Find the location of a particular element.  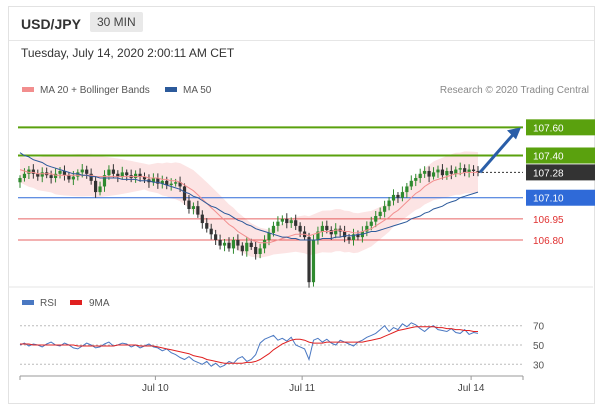

datetime-label: Tuesday, July 14, 2020 2:00:11 AM CET is located at coordinates (128, 53).